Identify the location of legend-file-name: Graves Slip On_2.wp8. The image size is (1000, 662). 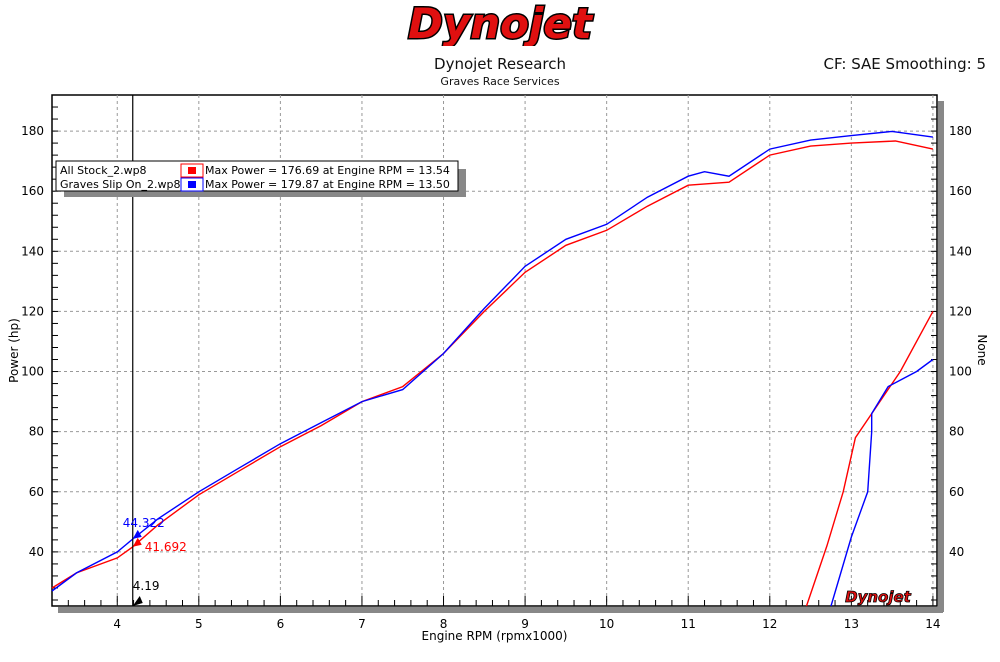
(120, 184).